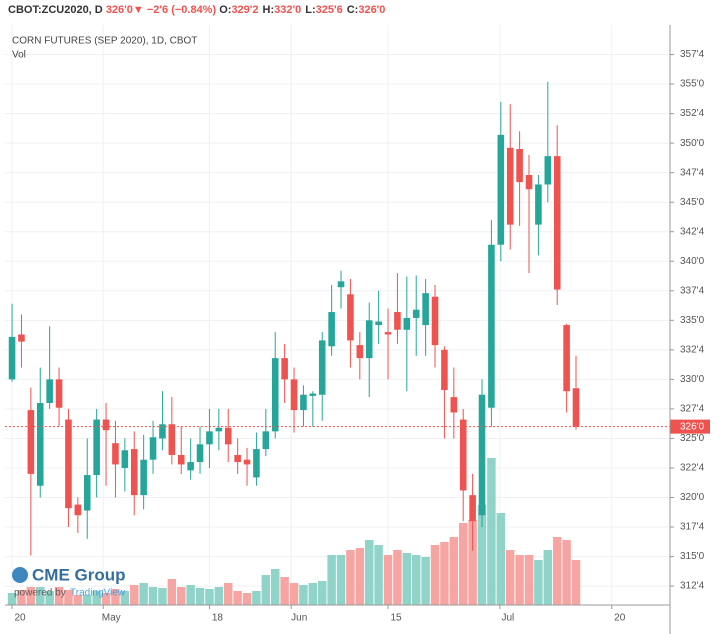 Image resolution: width=720 pixels, height=634 pixels. I want to click on powered-by: powered by, so click(40, 593).